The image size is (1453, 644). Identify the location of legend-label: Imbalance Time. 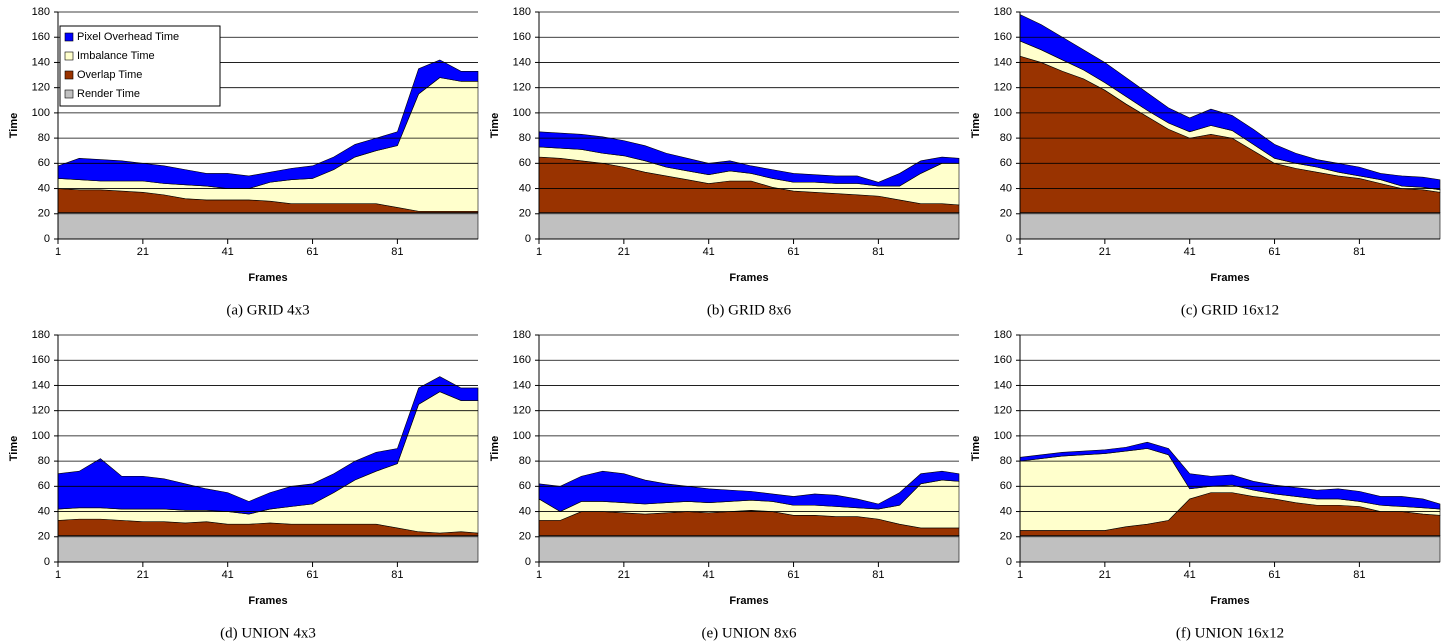
(116, 56).